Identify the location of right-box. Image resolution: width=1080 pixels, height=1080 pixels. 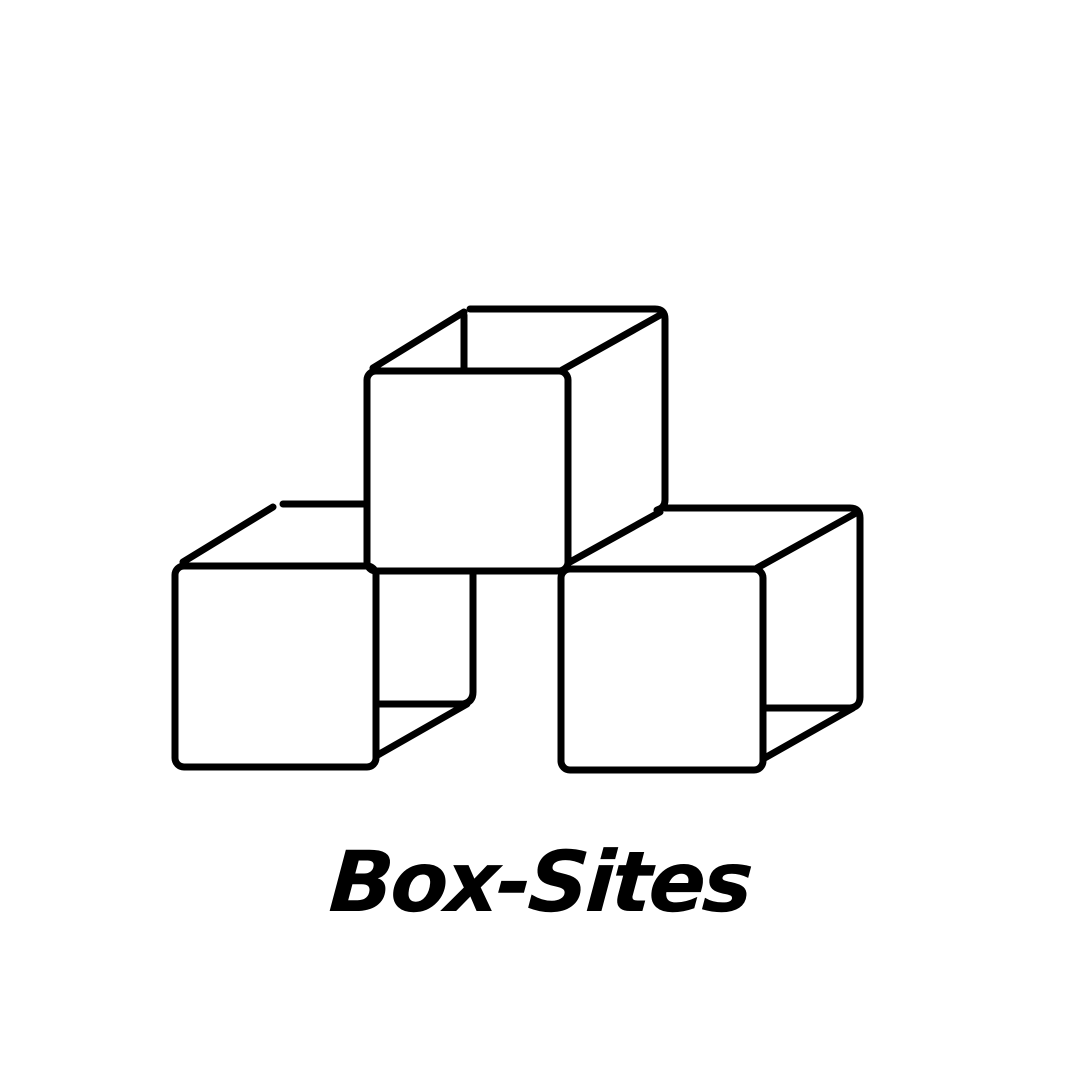
(710, 639).